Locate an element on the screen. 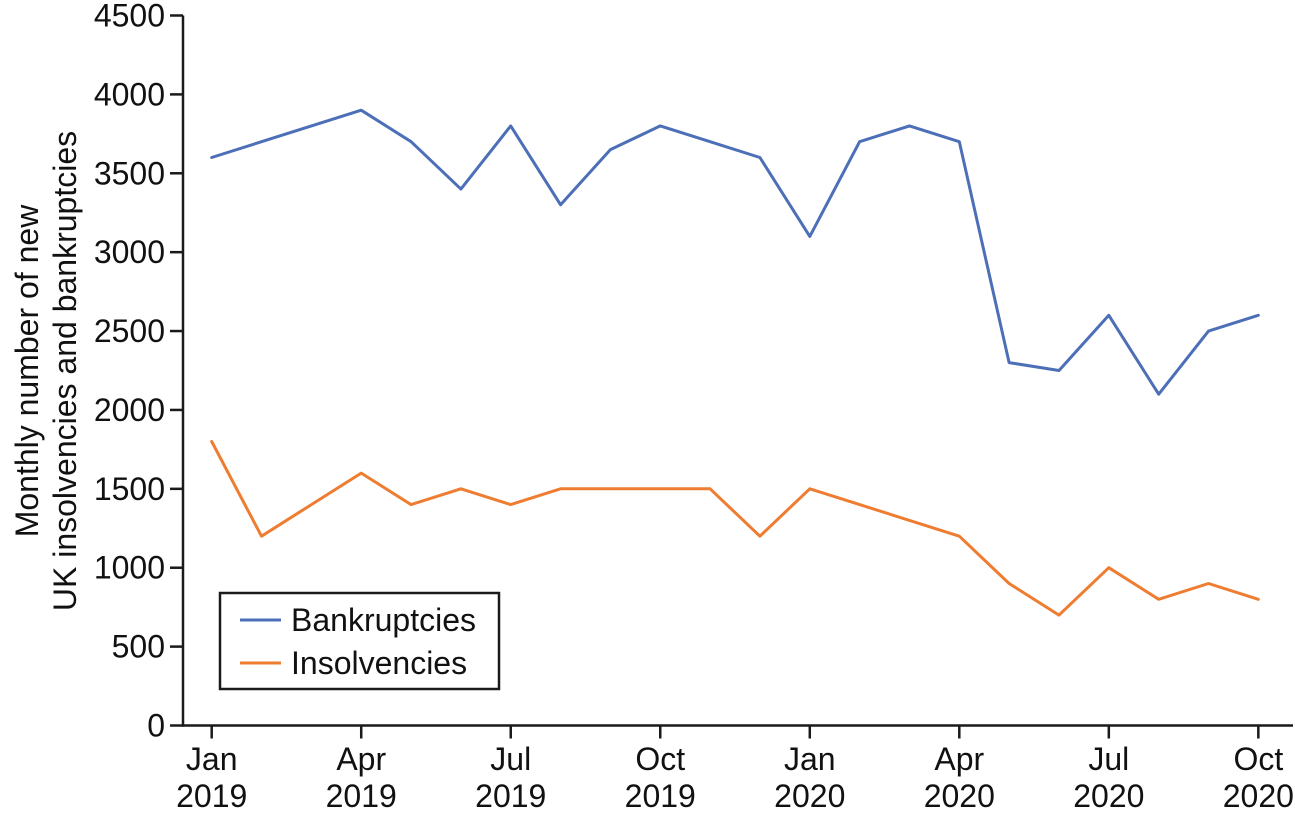 This screenshot has height=817, width=1295. legend-label-insolvencies: Insolvencies is located at coordinates (379, 663).